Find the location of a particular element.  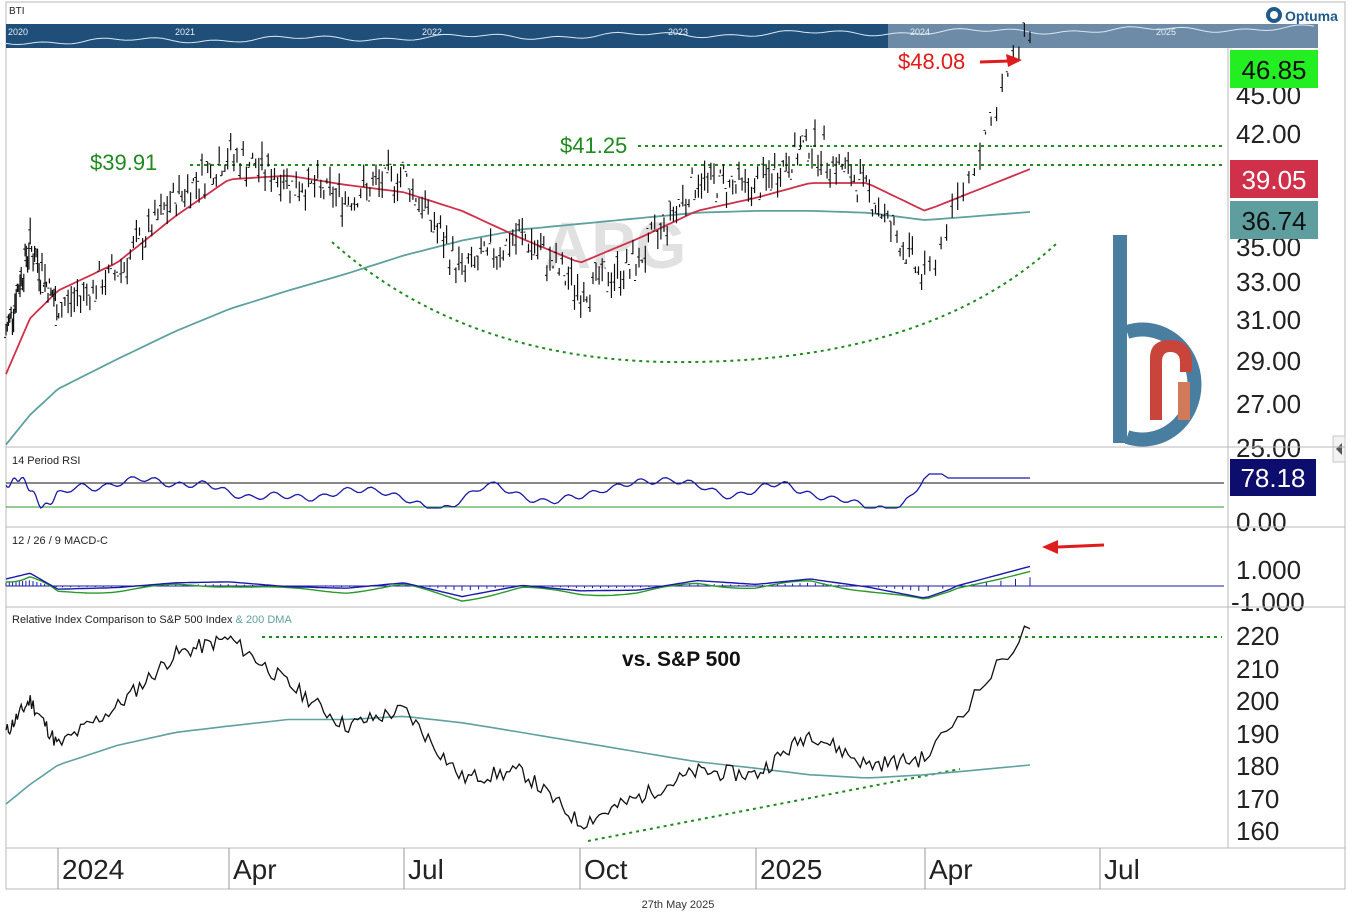

ma-fast-value: 39.05 is located at coordinates (1273, 180).